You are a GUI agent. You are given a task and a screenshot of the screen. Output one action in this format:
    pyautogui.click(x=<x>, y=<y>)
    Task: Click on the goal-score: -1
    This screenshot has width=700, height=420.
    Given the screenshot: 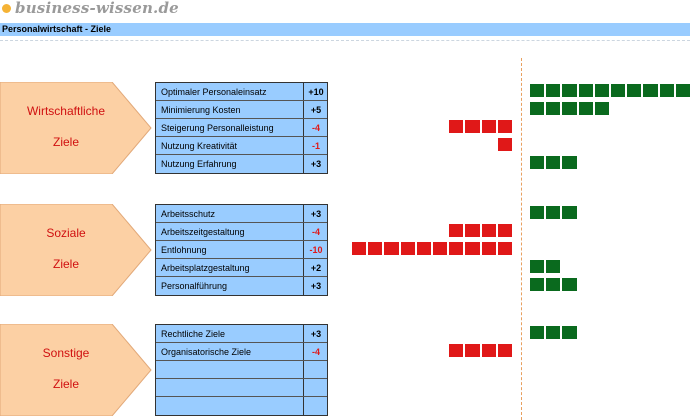 What is the action you would take?
    pyautogui.click(x=315, y=146)
    